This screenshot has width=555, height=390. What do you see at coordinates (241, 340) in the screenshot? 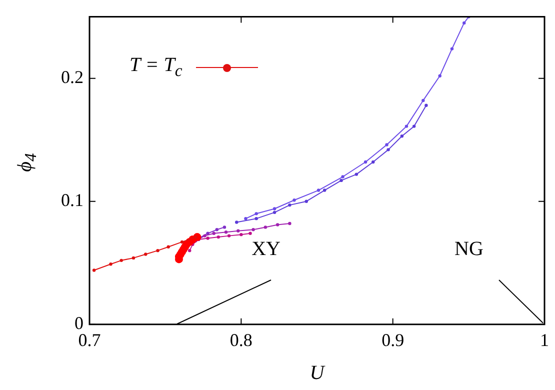
I see `x-tick-label: 0.8` at bounding box center [241, 340].